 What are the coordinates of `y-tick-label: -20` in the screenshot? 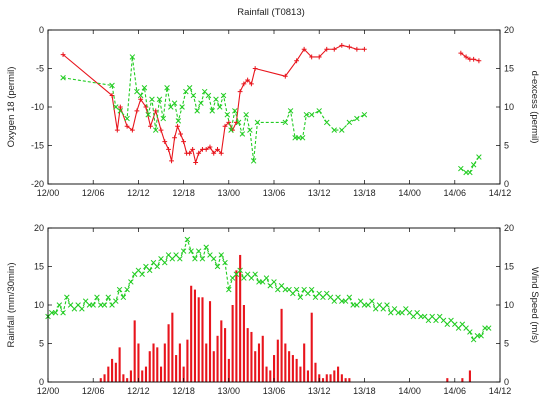 It's located at (37, 184).